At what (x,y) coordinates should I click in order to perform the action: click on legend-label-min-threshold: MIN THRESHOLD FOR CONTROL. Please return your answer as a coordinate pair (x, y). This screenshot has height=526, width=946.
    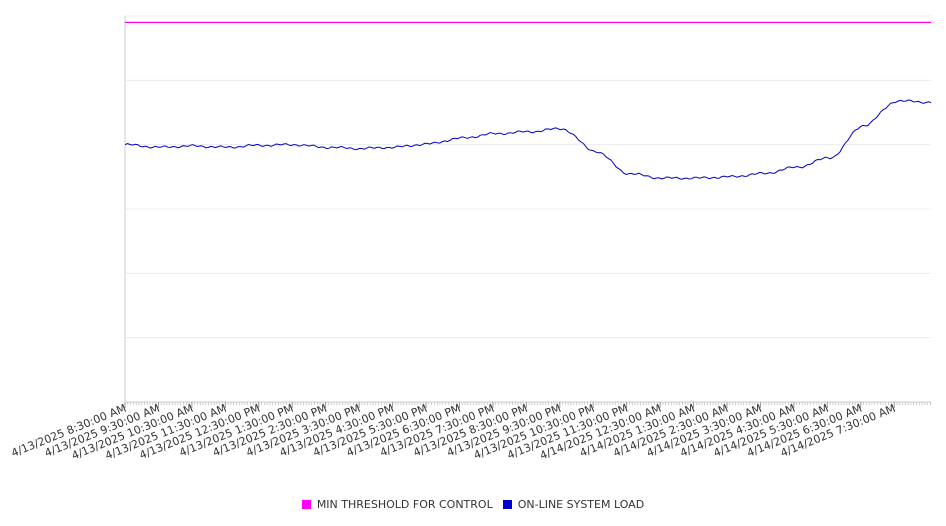
    Looking at the image, I should click on (404, 504).